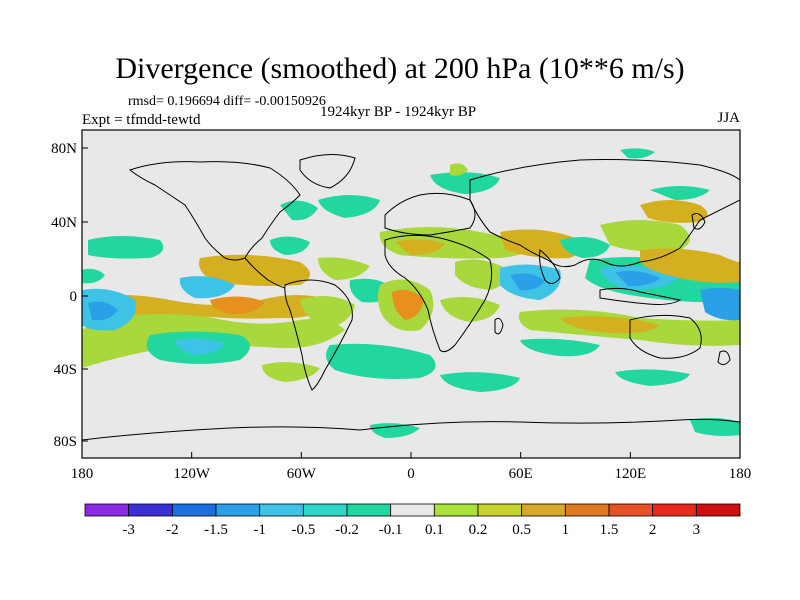 This screenshot has height=600, width=800. What do you see at coordinates (141, 120) in the screenshot?
I see `experiment-label: Expt = tfmdd-tewtd` at bounding box center [141, 120].